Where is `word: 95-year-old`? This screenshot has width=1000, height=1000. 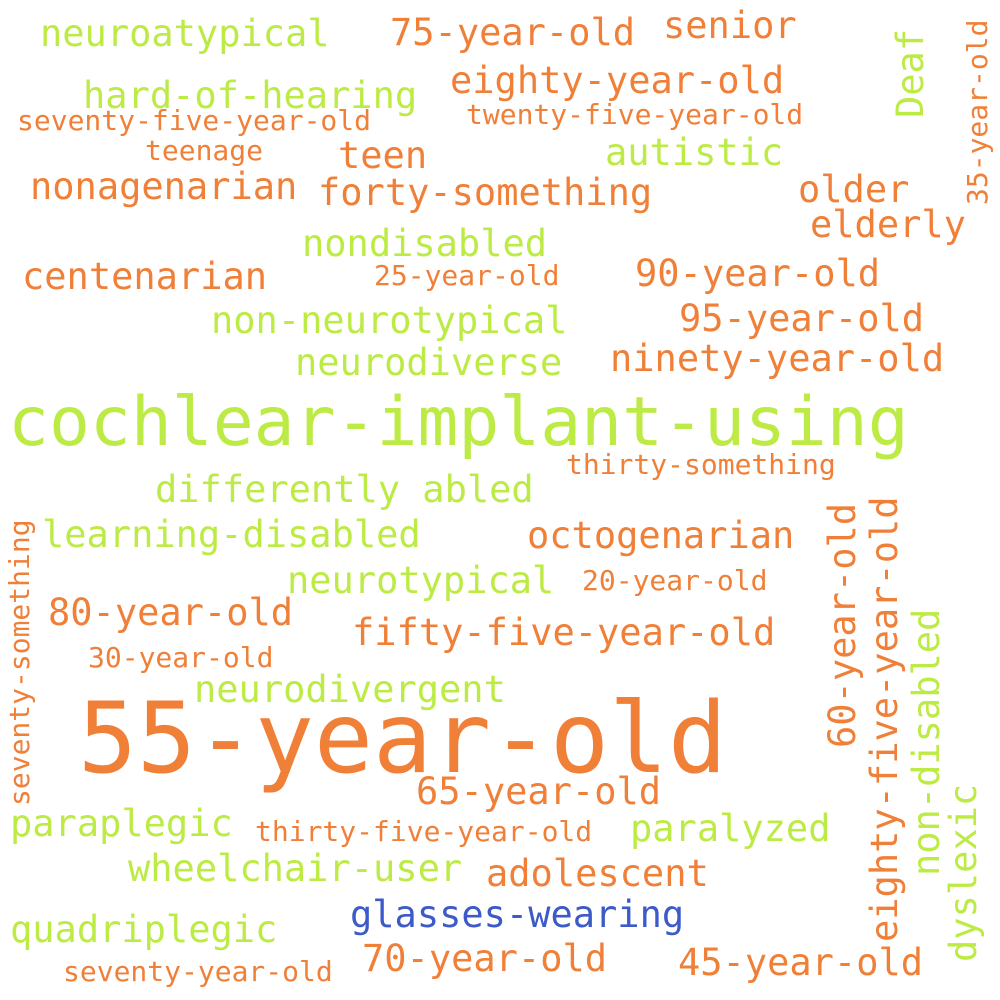
word: 95-year-old is located at coordinates (802, 318).